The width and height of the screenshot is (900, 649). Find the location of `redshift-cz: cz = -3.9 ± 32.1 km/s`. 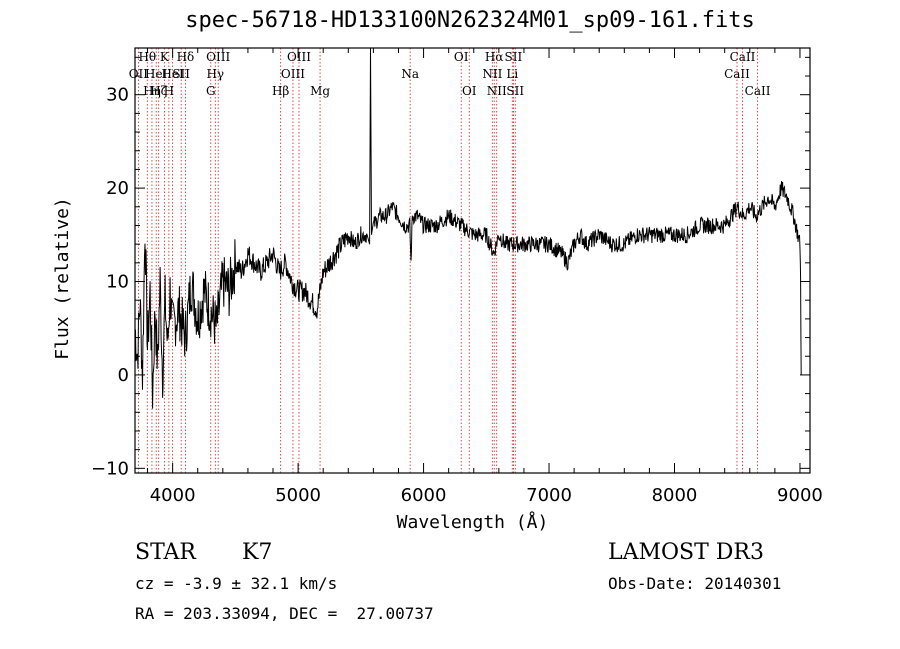

redshift-cz: cz = -3.9 ± 32.1 km/s is located at coordinates (236, 583).